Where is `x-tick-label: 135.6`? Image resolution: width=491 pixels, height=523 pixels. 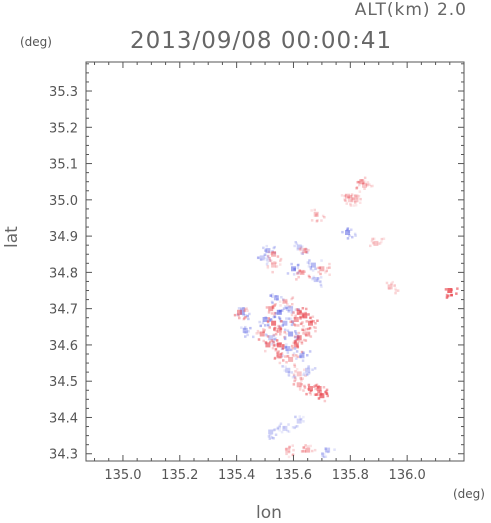
x-tick-label: 135.6 is located at coordinates (293, 475).